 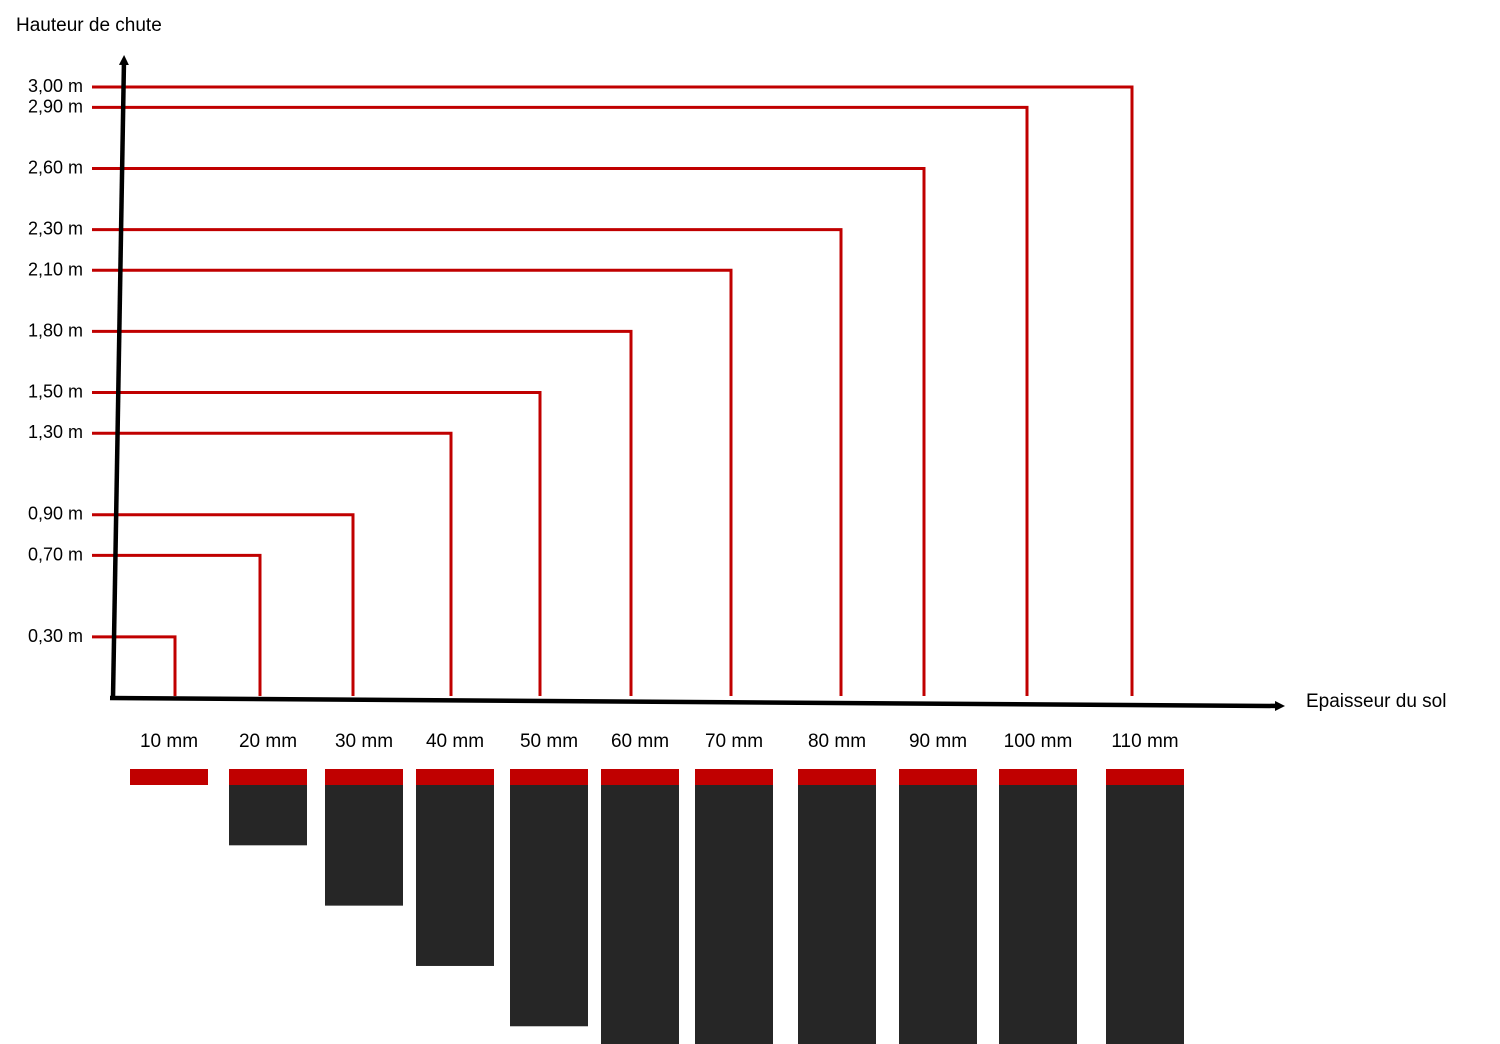 I want to click on x-tick-label: 40 mm, so click(x=455, y=741).